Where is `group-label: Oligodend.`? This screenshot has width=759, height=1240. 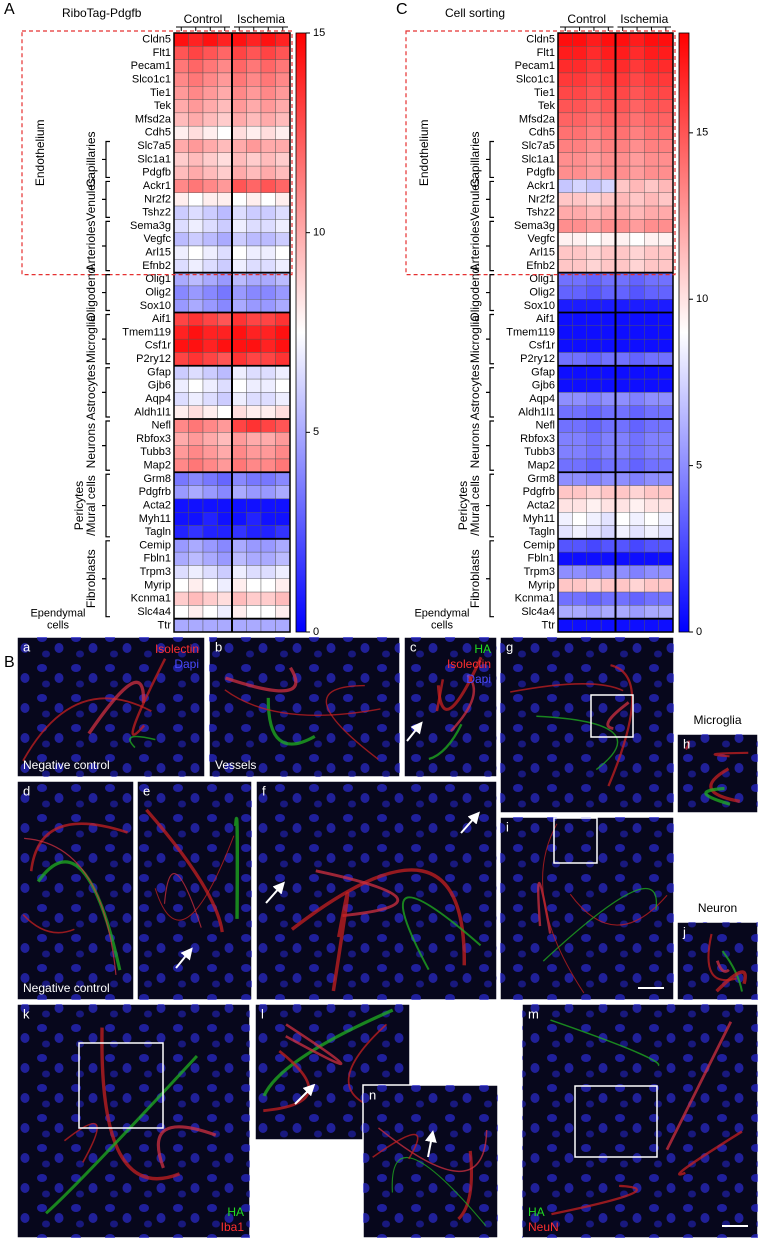
group-label: Oligodend. is located at coordinates (91, 293).